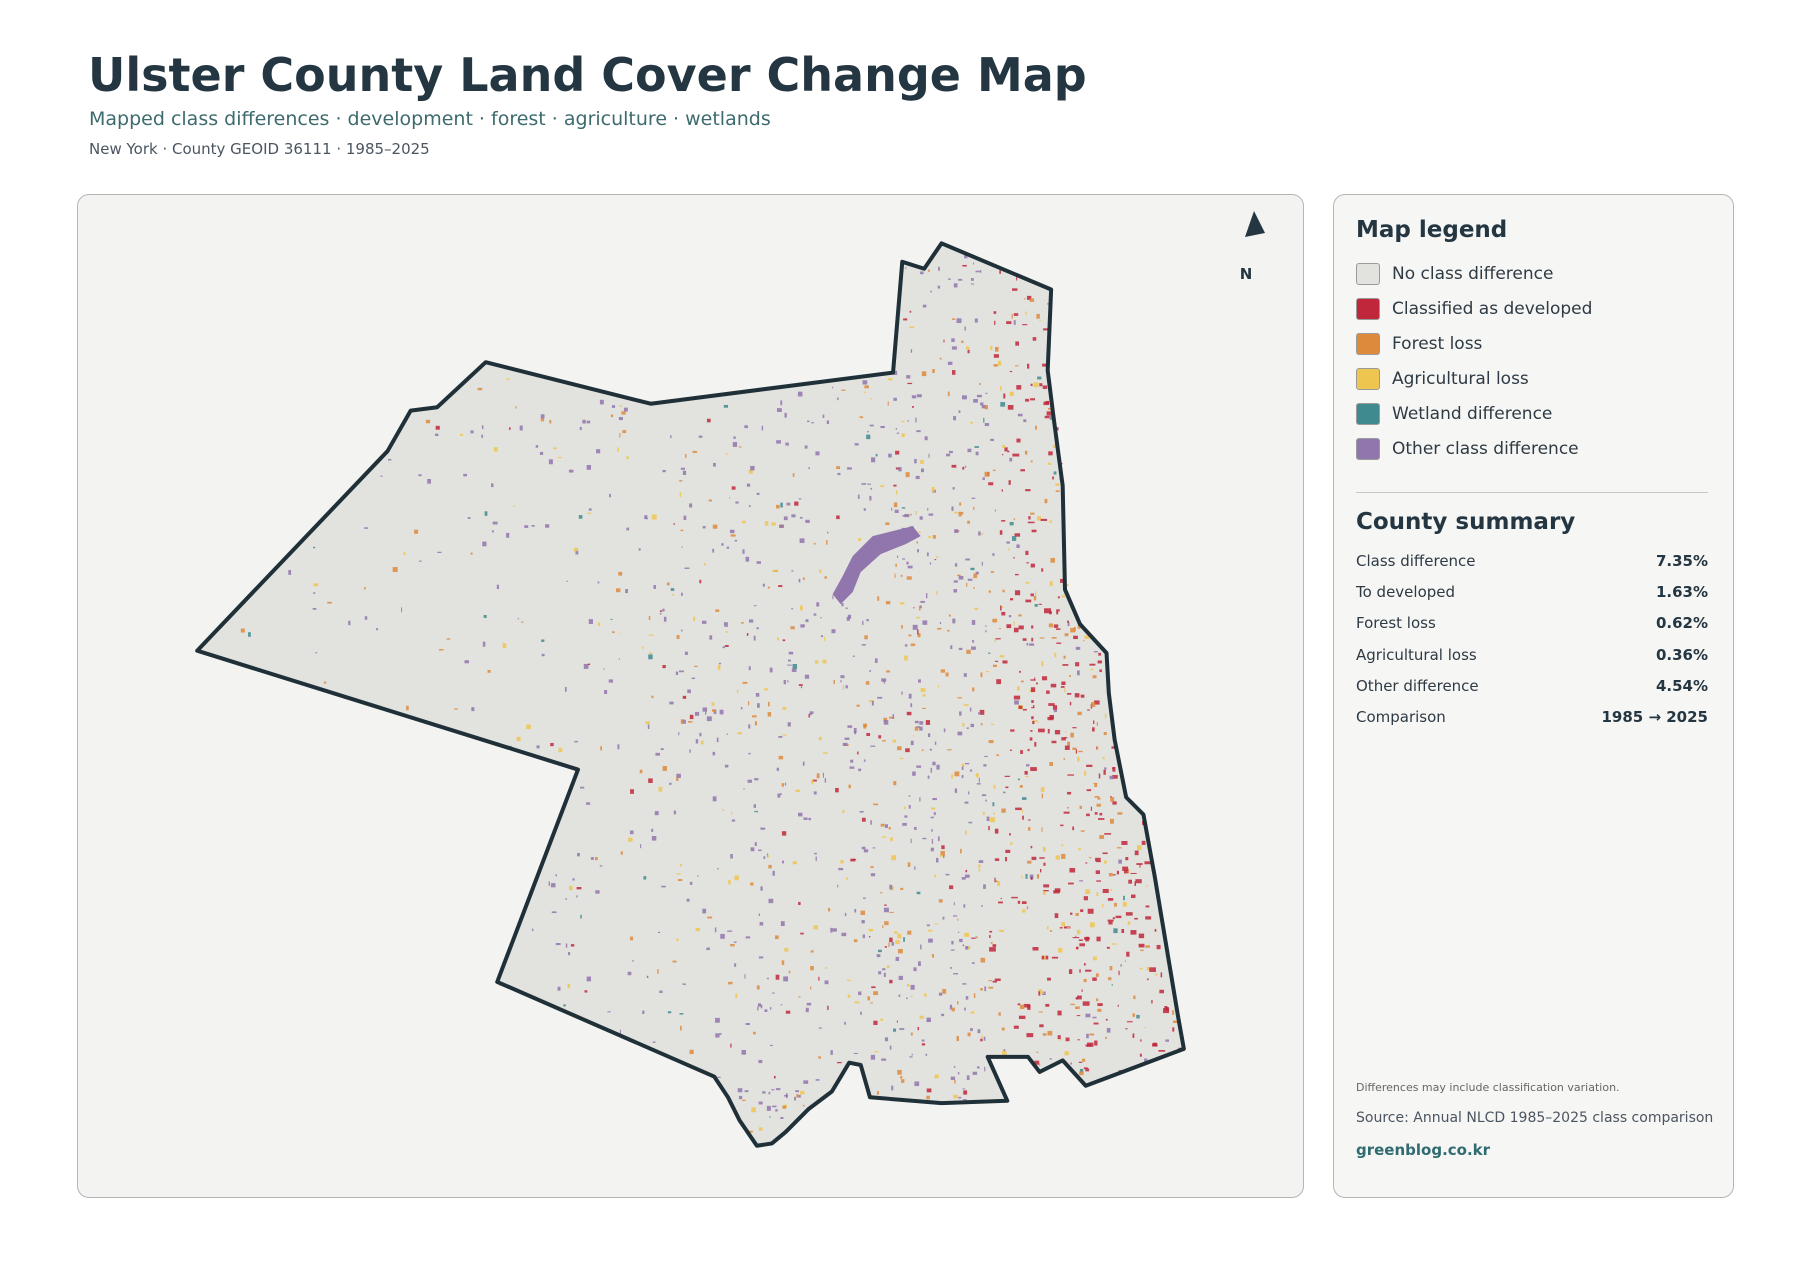  I want to click on legend-label: Classified as developed, so click(1492, 309).